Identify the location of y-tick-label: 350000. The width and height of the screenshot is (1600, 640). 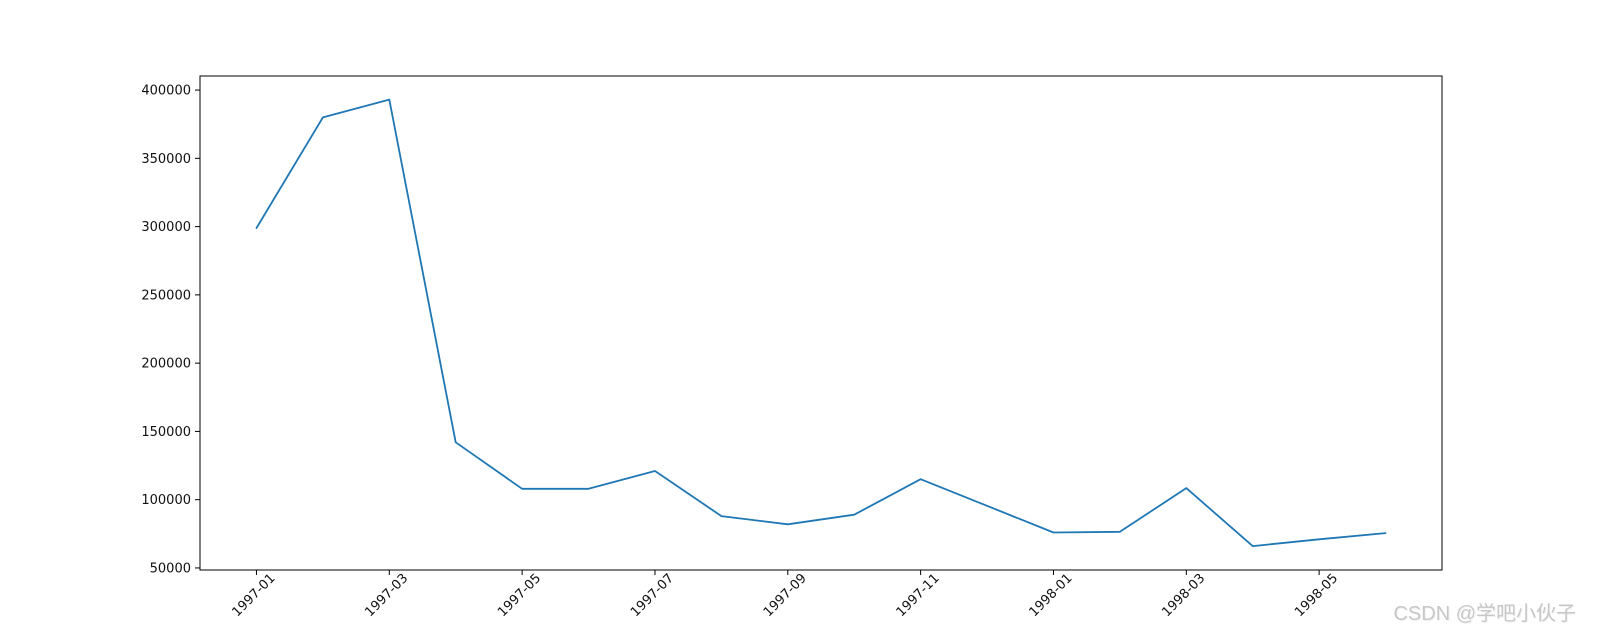
(166, 159).